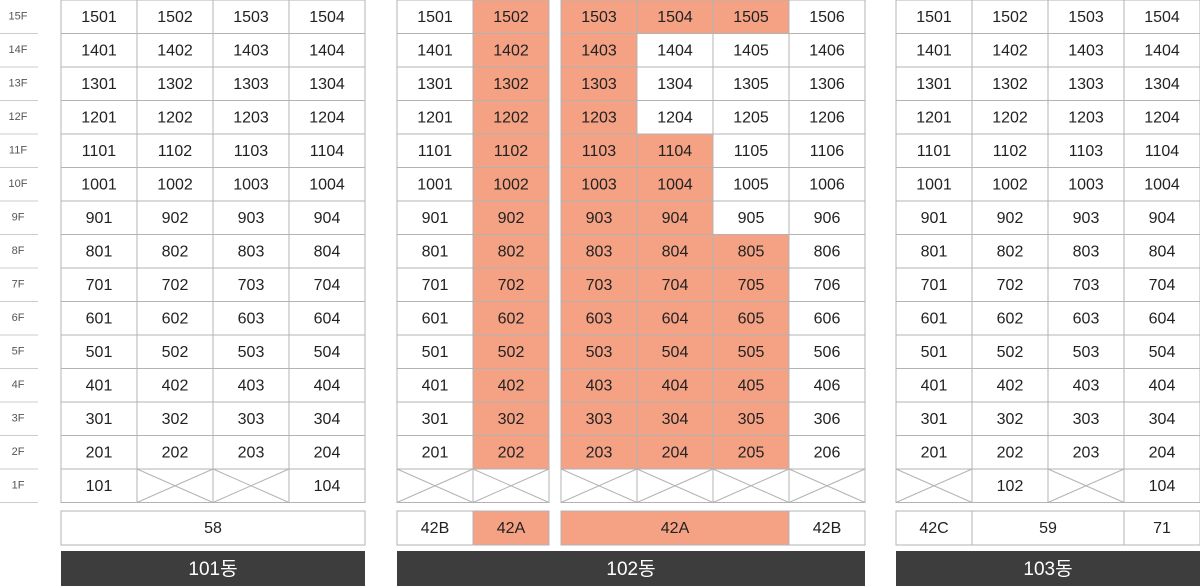  I want to click on unit-number: 601, so click(934, 318).